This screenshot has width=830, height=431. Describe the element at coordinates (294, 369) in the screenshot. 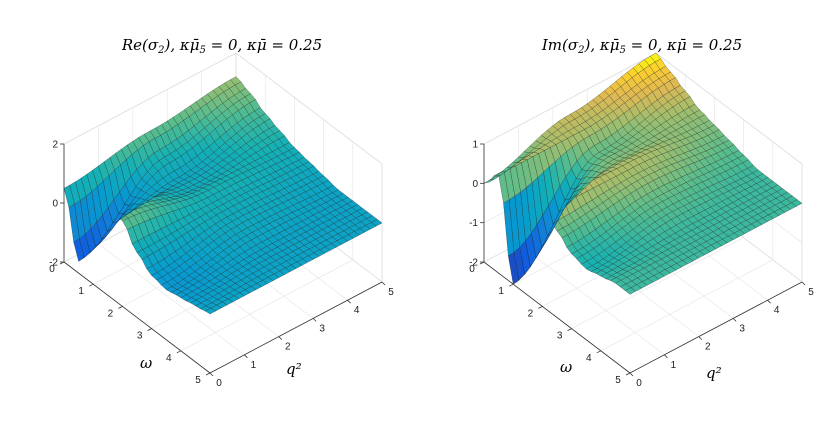

I see `y-axis-label-real: q²` at that location.